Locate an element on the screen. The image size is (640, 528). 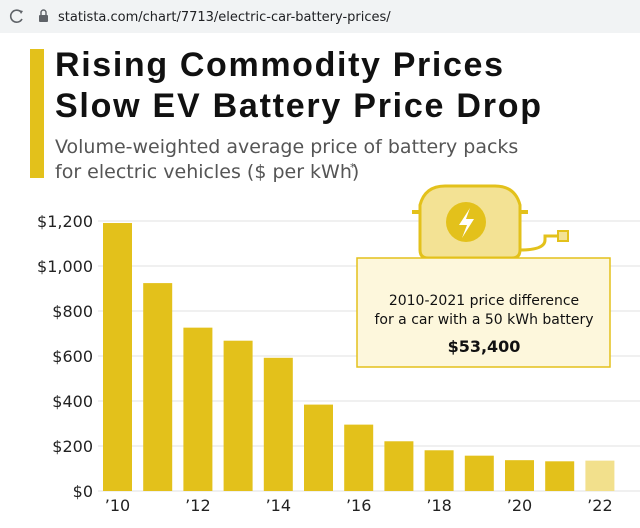
annotation-text: 2010-2021 price difference is located at coordinates (484, 301).